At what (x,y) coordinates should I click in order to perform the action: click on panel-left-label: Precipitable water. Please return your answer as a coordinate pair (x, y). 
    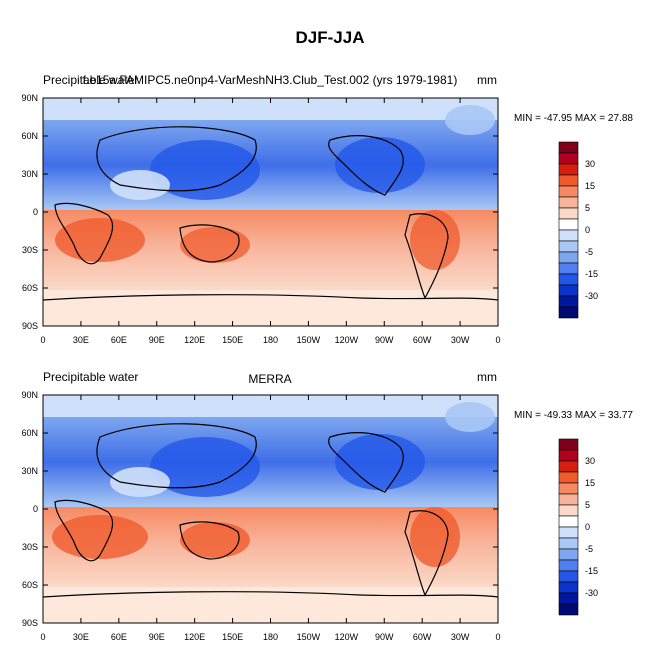
    Looking at the image, I should click on (90, 377).